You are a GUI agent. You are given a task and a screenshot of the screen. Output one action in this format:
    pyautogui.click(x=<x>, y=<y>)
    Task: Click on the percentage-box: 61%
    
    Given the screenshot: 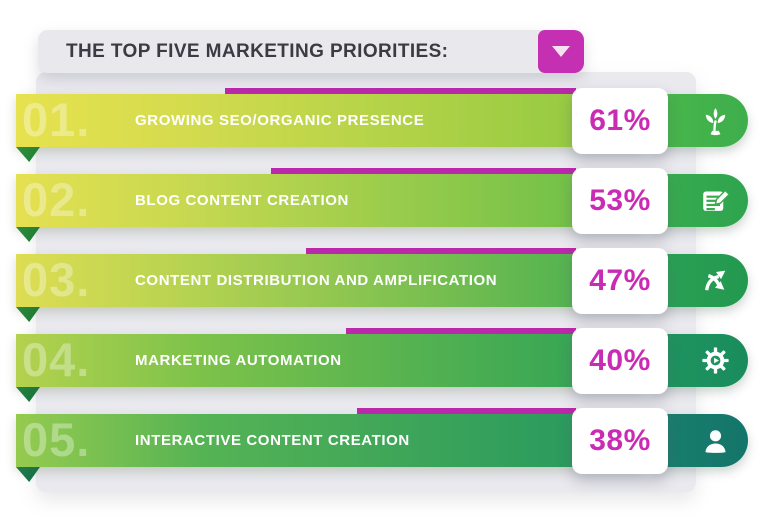 What is the action you would take?
    pyautogui.click(x=620, y=121)
    